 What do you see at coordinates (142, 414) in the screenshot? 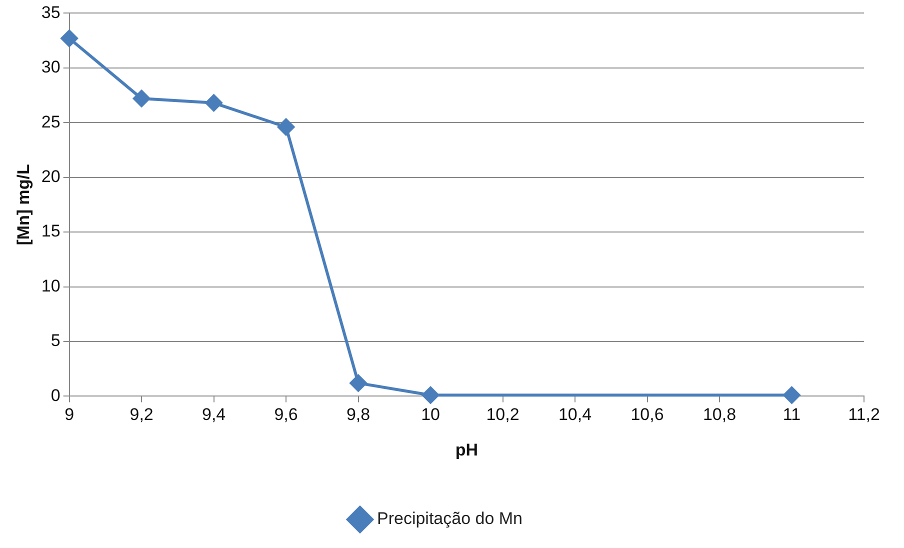
I see `x-tick-label: 9,2` at bounding box center [142, 414].